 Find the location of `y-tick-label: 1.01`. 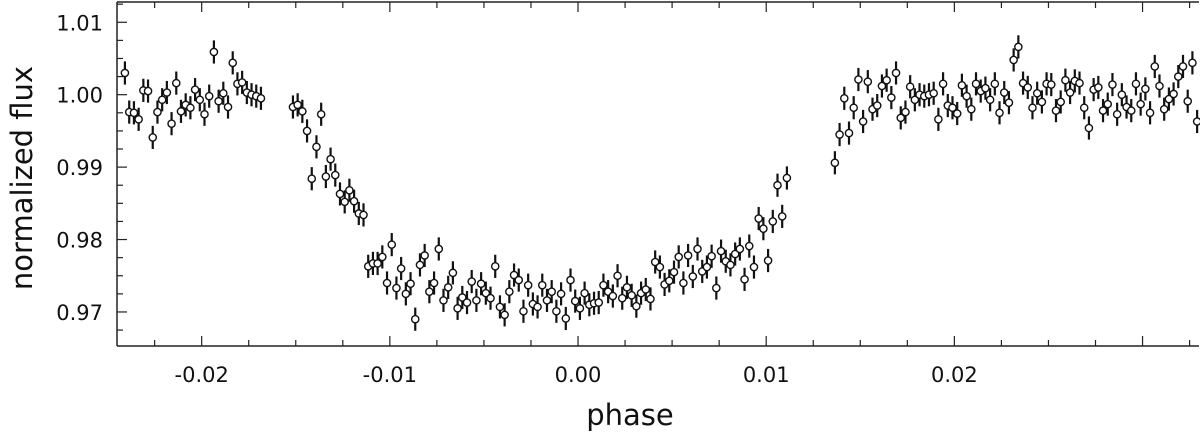

y-tick-label: 1.01 is located at coordinates (79, 23).